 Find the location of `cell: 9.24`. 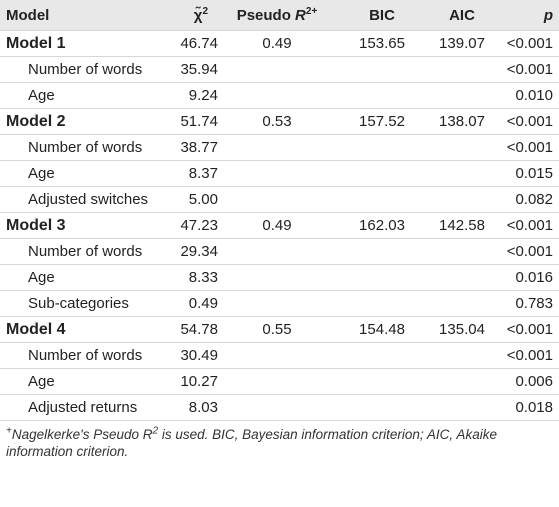

cell: 9.24 is located at coordinates (186, 95).